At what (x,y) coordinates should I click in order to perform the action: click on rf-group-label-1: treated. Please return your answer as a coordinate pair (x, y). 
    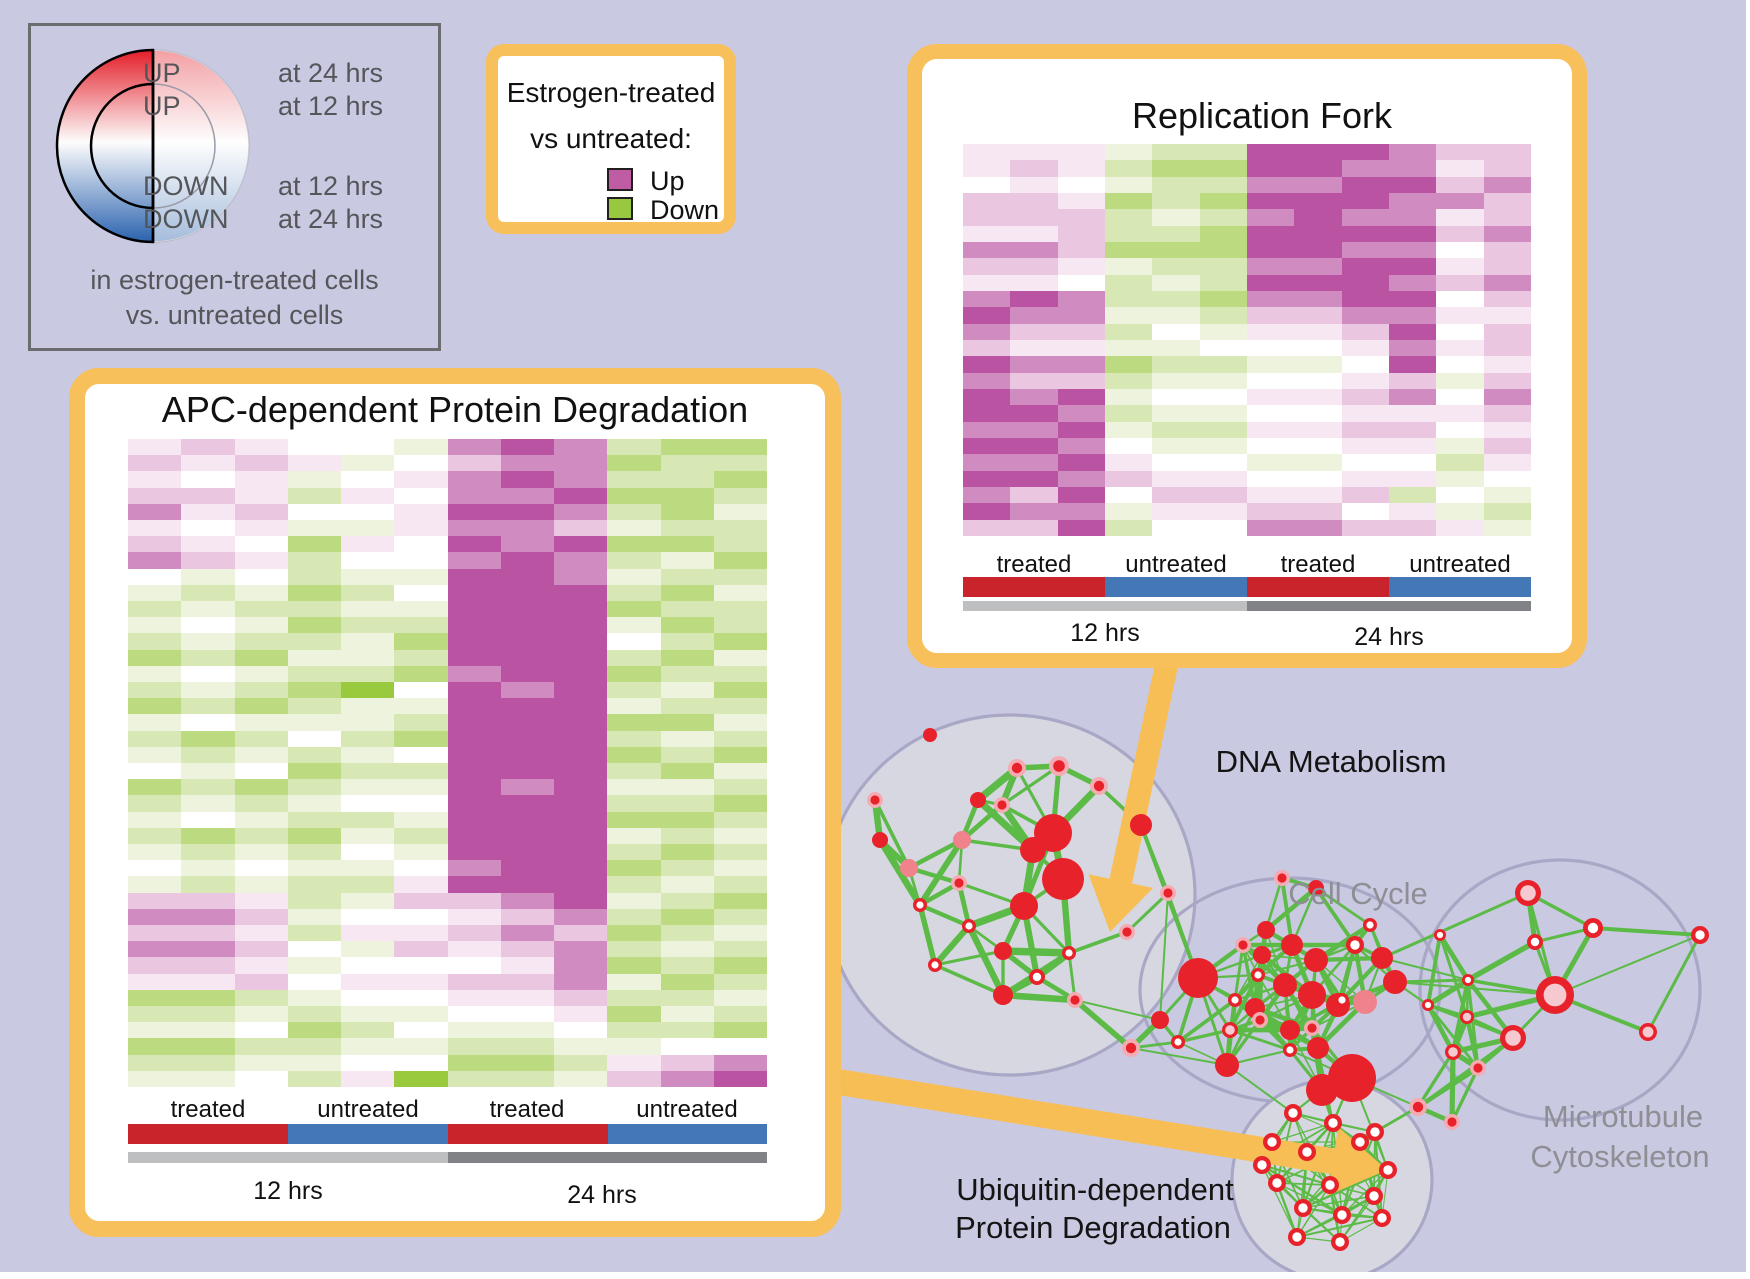
    Looking at the image, I should click on (1034, 564).